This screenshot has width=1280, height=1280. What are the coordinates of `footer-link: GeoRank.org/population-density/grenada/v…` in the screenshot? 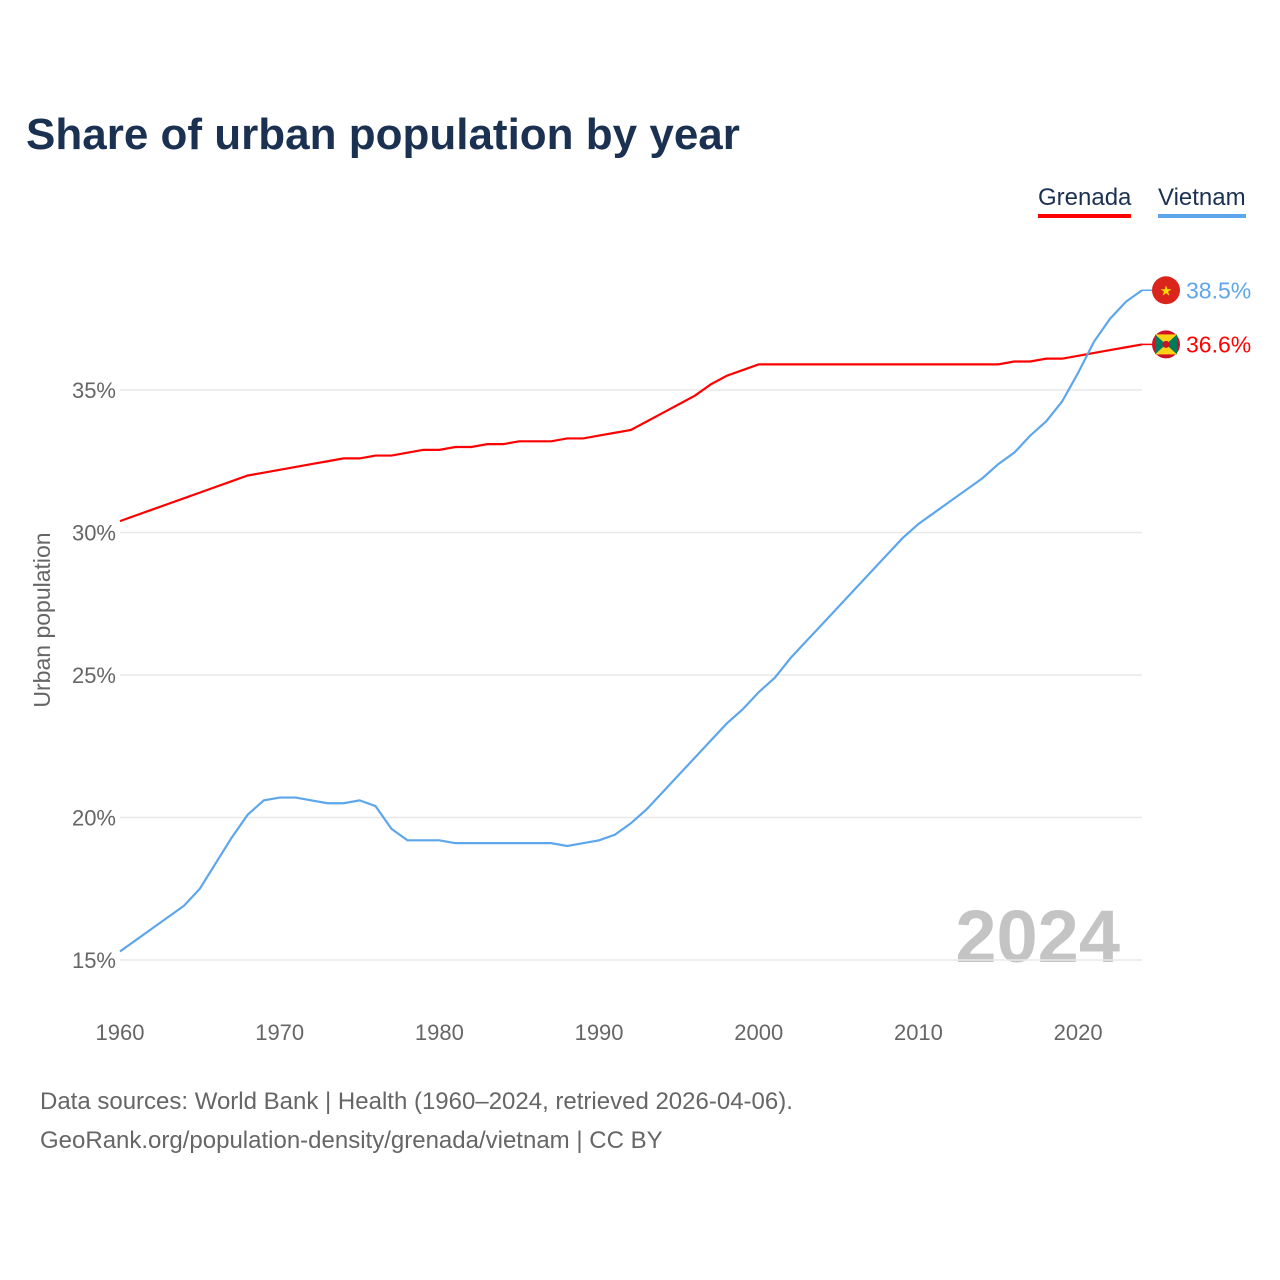 It's located at (351, 1140).